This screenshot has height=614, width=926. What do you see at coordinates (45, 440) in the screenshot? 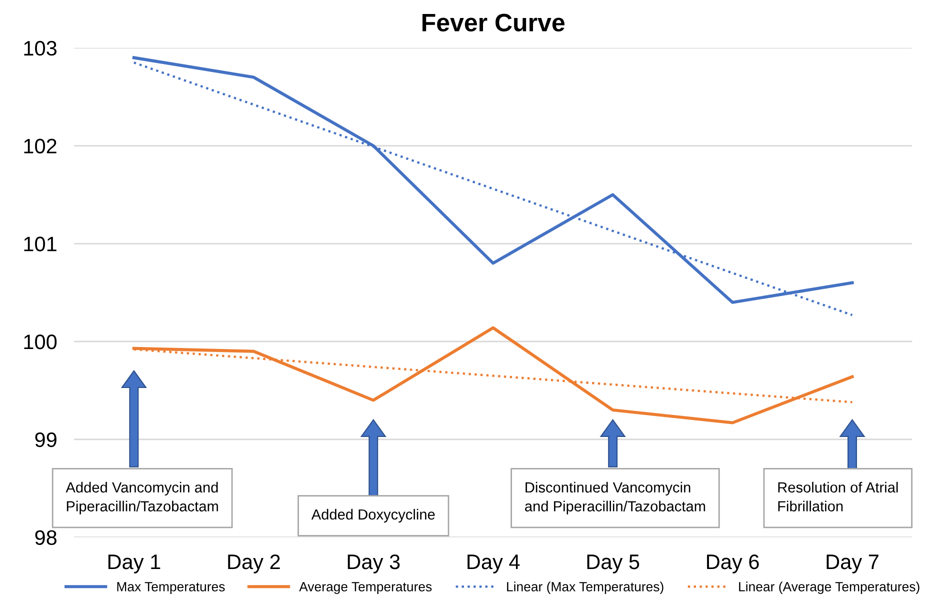
I see `y-tick-label: 99` at bounding box center [45, 440].